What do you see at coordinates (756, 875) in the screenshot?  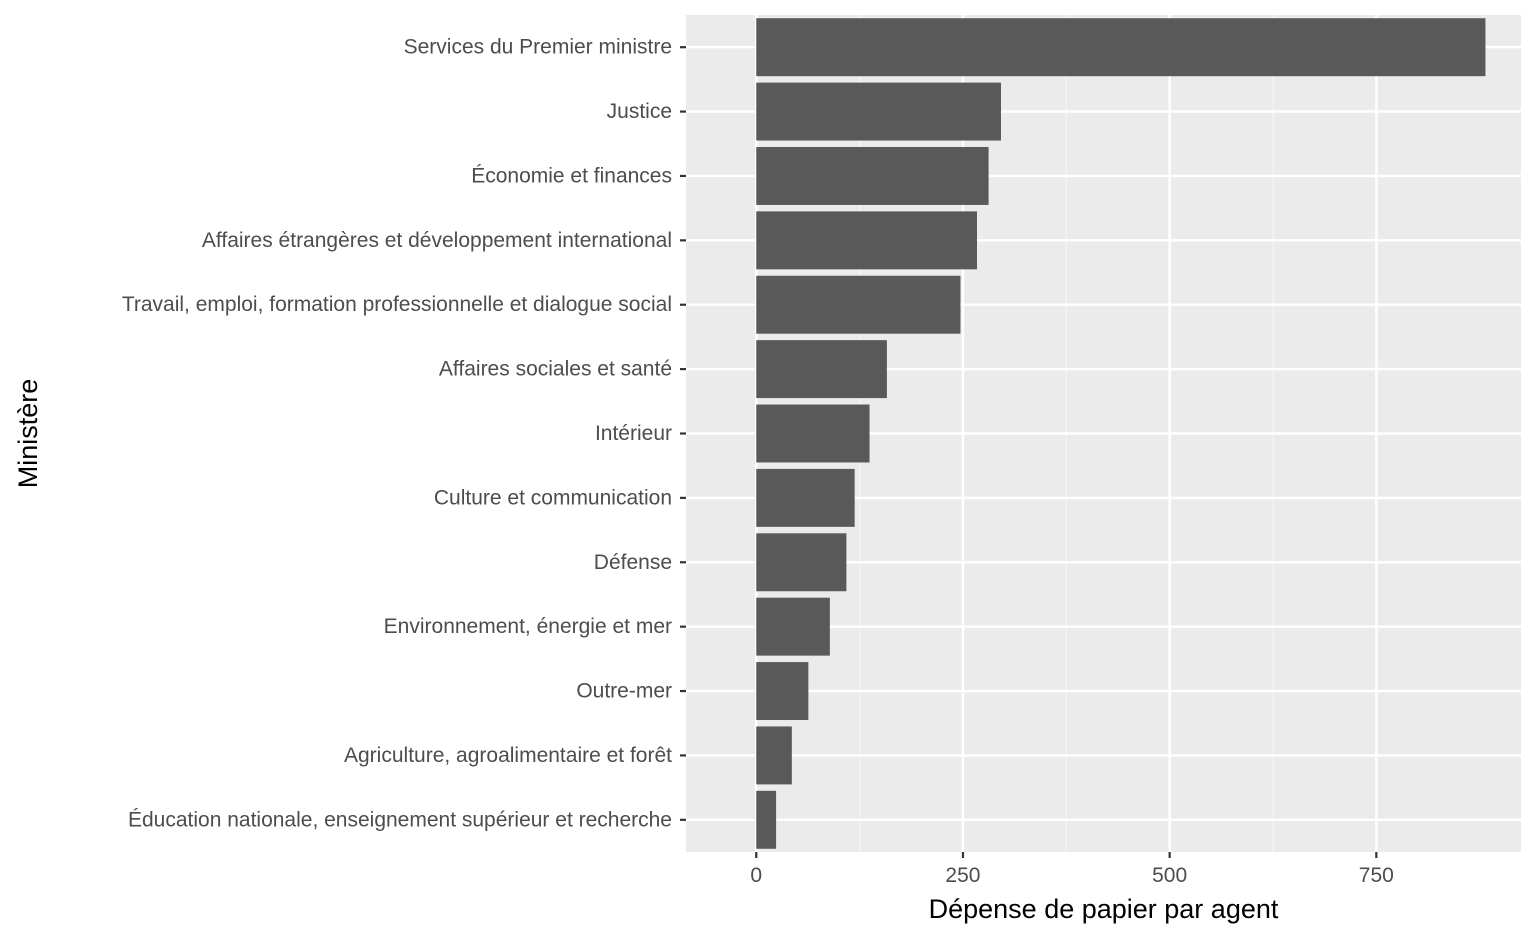 I see `x-tick-label: 0` at bounding box center [756, 875].